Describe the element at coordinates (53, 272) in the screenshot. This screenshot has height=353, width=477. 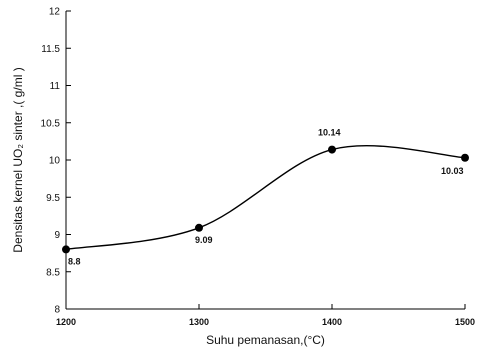
I see `y-tick-label: 8.5` at that location.